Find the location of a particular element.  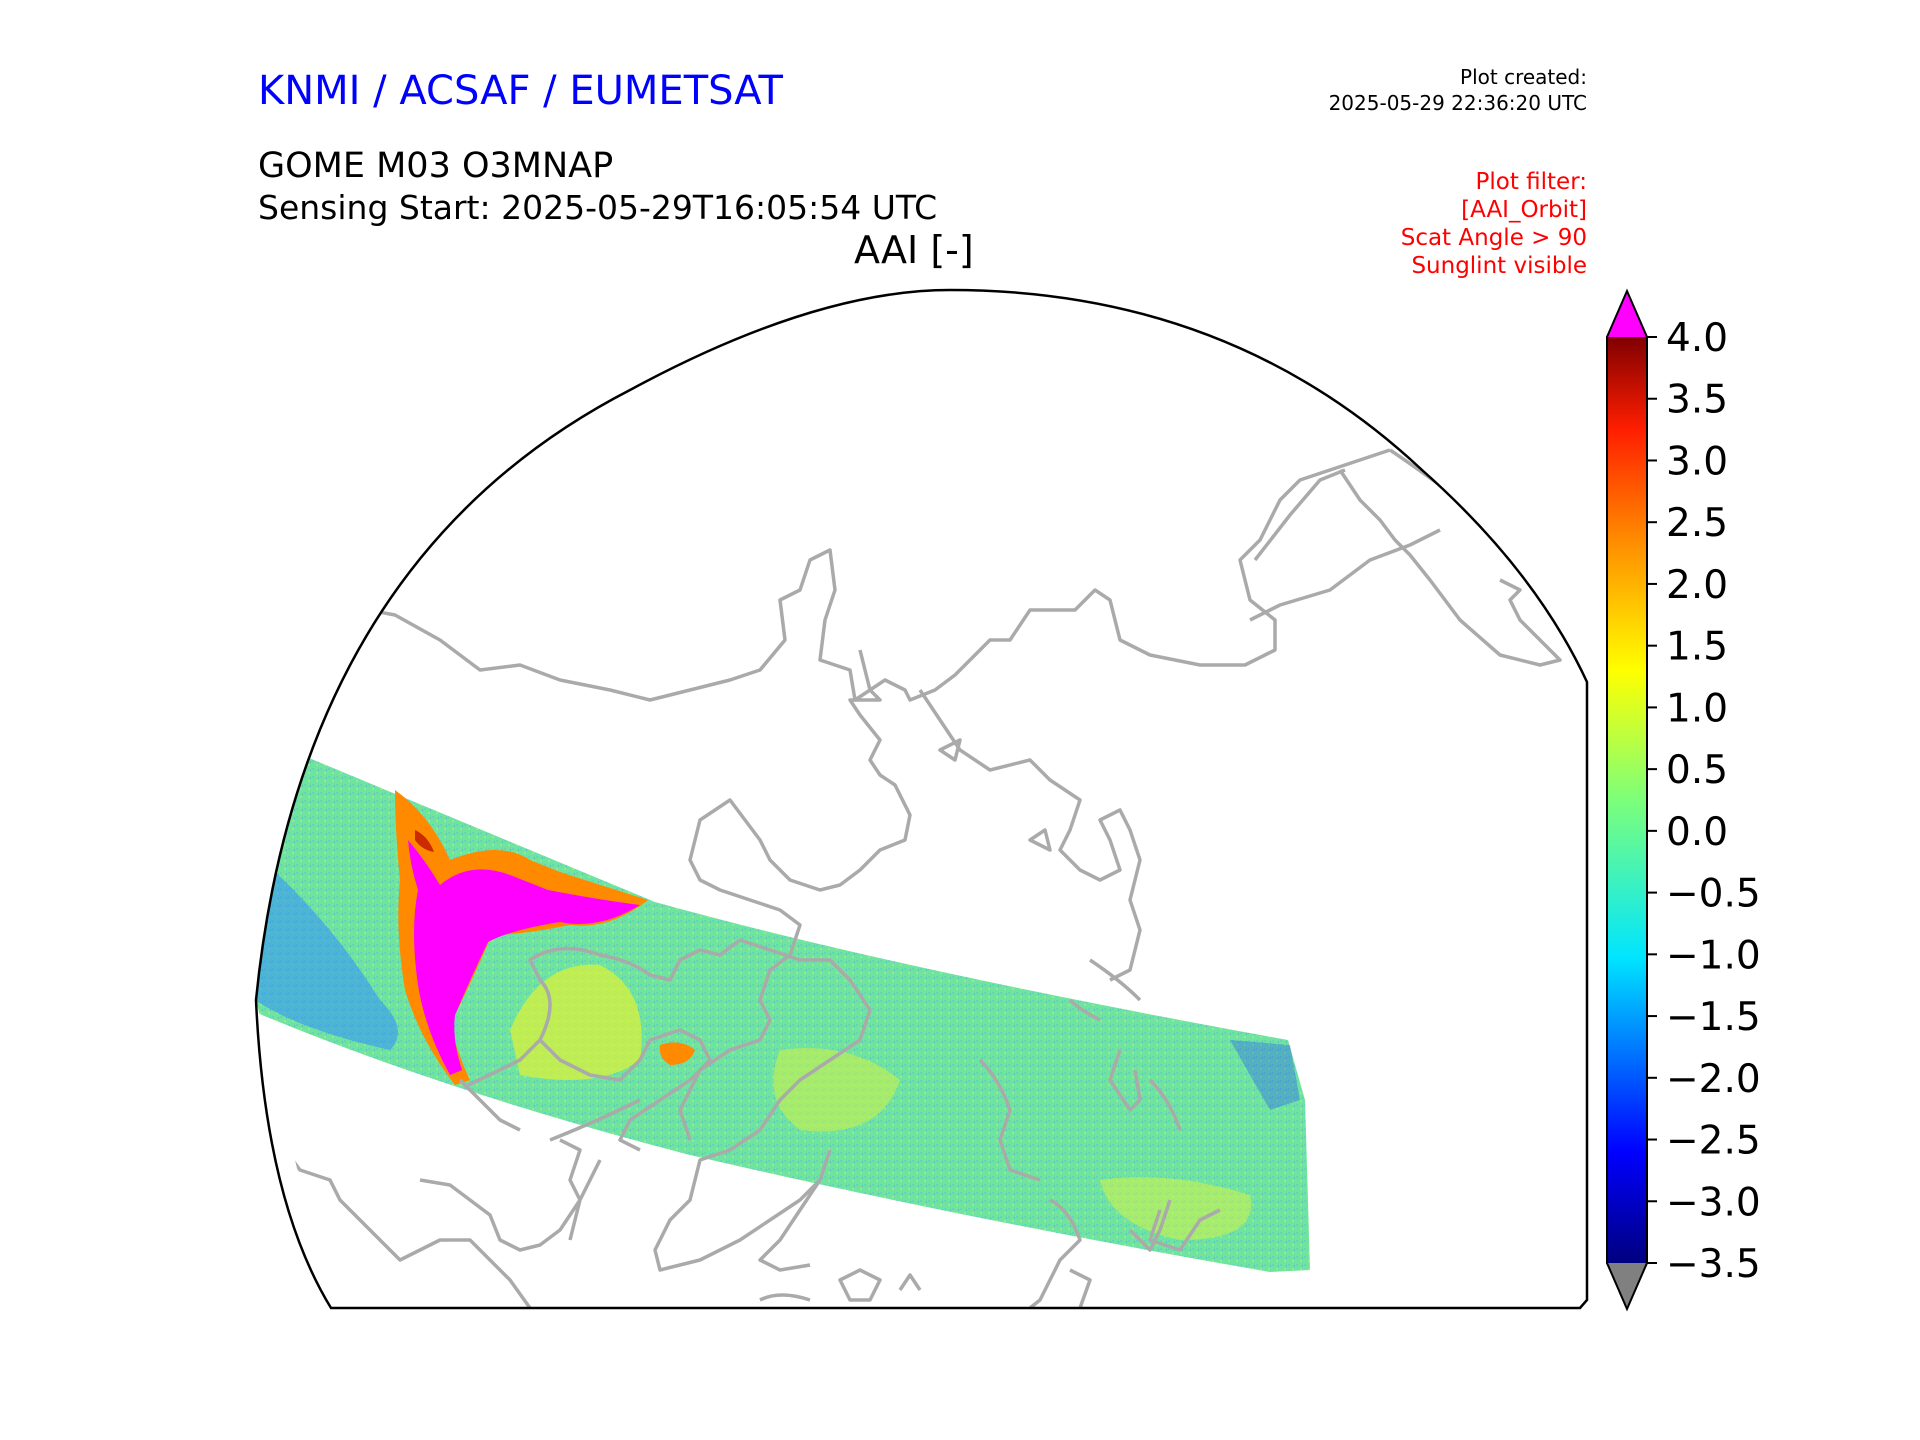

organisation-title: KNMI / ACSAF / EUMETSAT is located at coordinates (520, 91).